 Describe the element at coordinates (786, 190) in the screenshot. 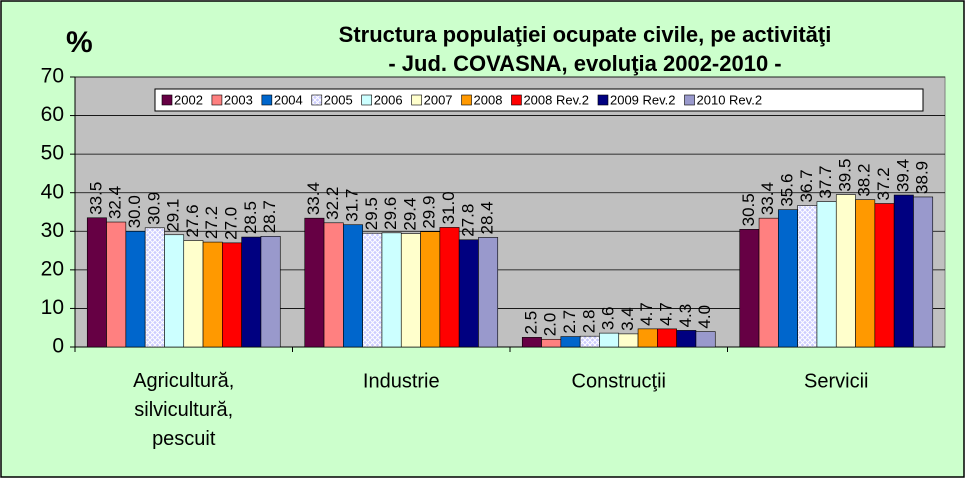

I see `value-label: 35.6` at that location.